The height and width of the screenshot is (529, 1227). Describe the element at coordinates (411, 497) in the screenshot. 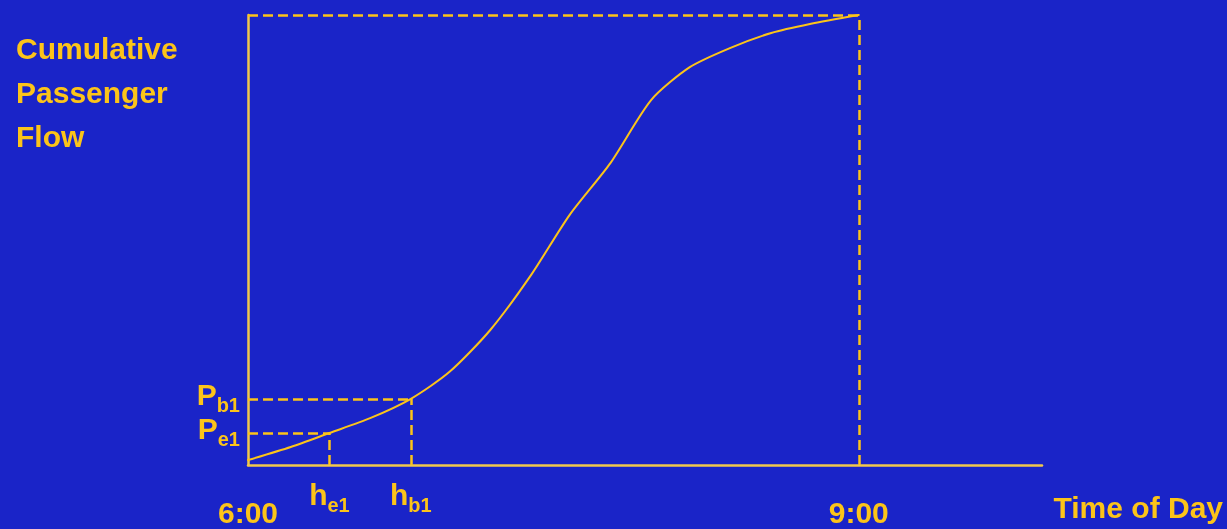

I see `ref-line-label: h$_{b1}$` at that location.